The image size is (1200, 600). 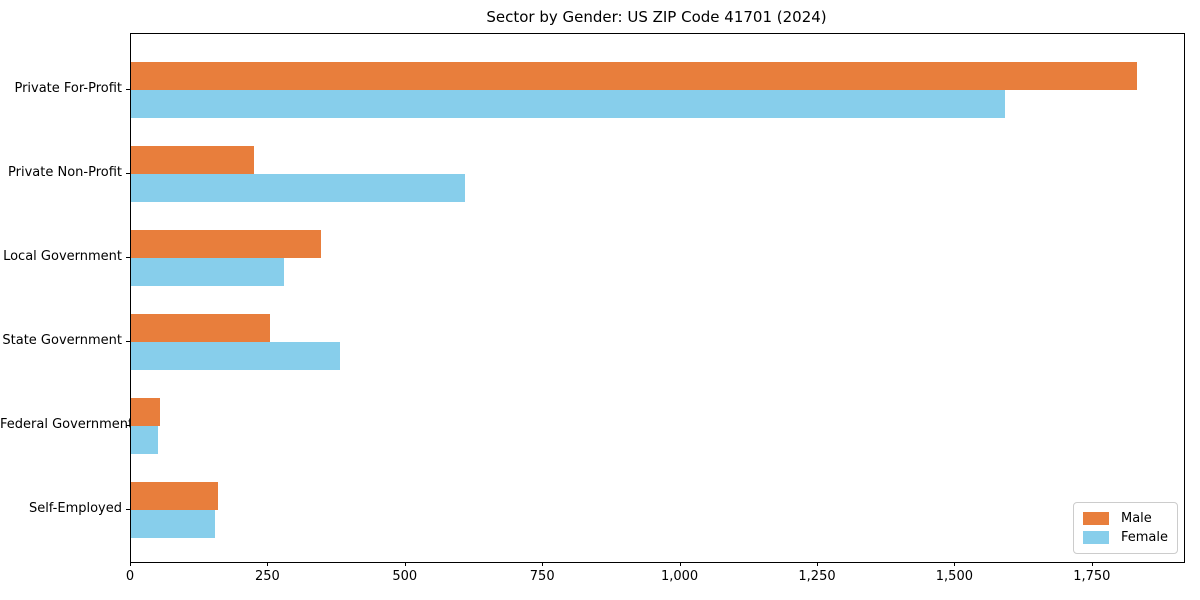 What do you see at coordinates (954, 576) in the screenshot?
I see `x-tick-label-1-500: 1,500` at bounding box center [954, 576].